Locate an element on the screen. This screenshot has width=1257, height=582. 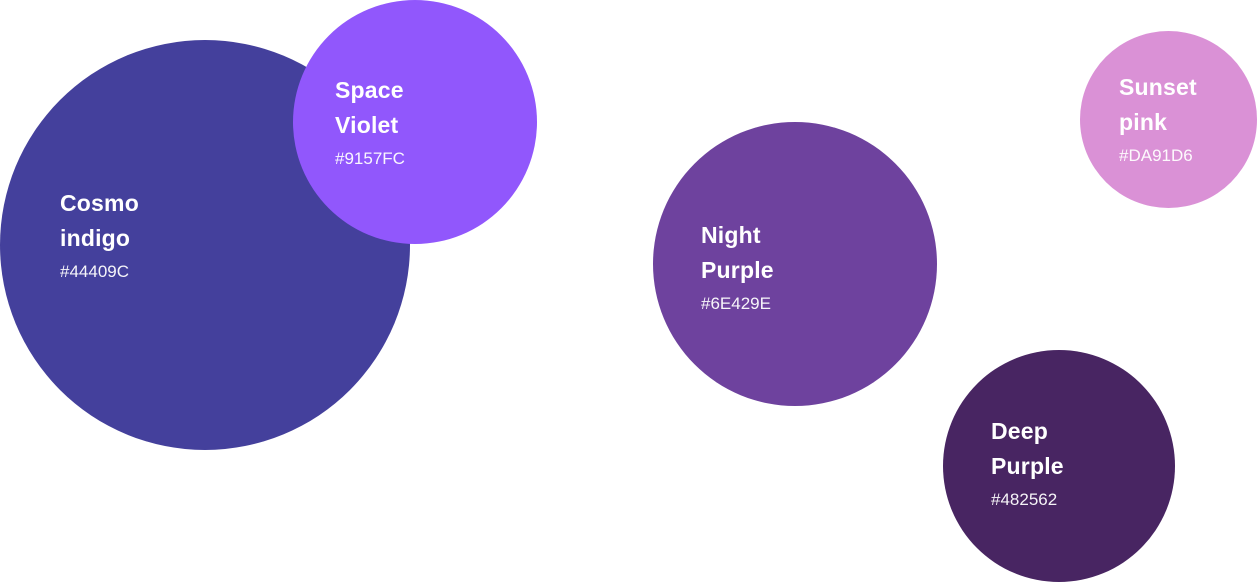
swatch-name: Cosmo indigo is located at coordinates (99, 220).